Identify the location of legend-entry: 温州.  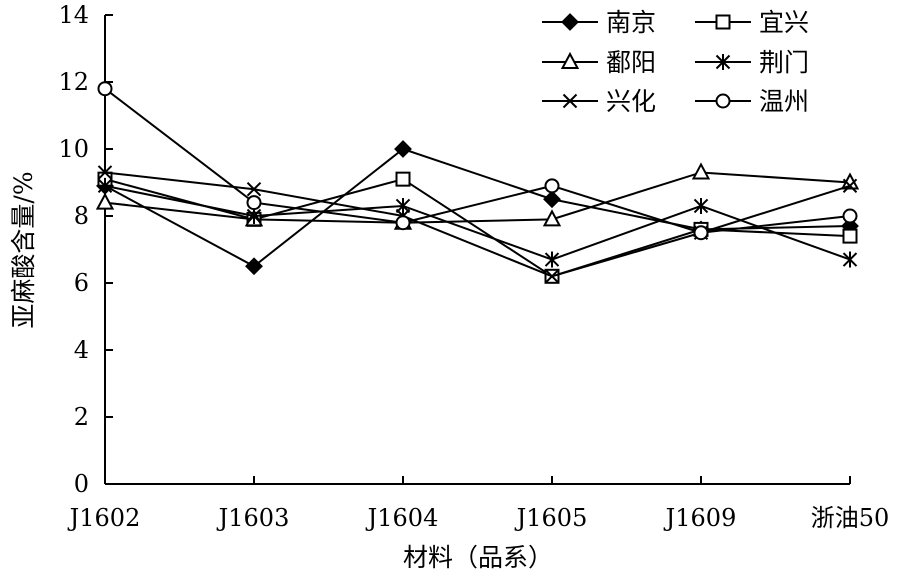
(752, 101).